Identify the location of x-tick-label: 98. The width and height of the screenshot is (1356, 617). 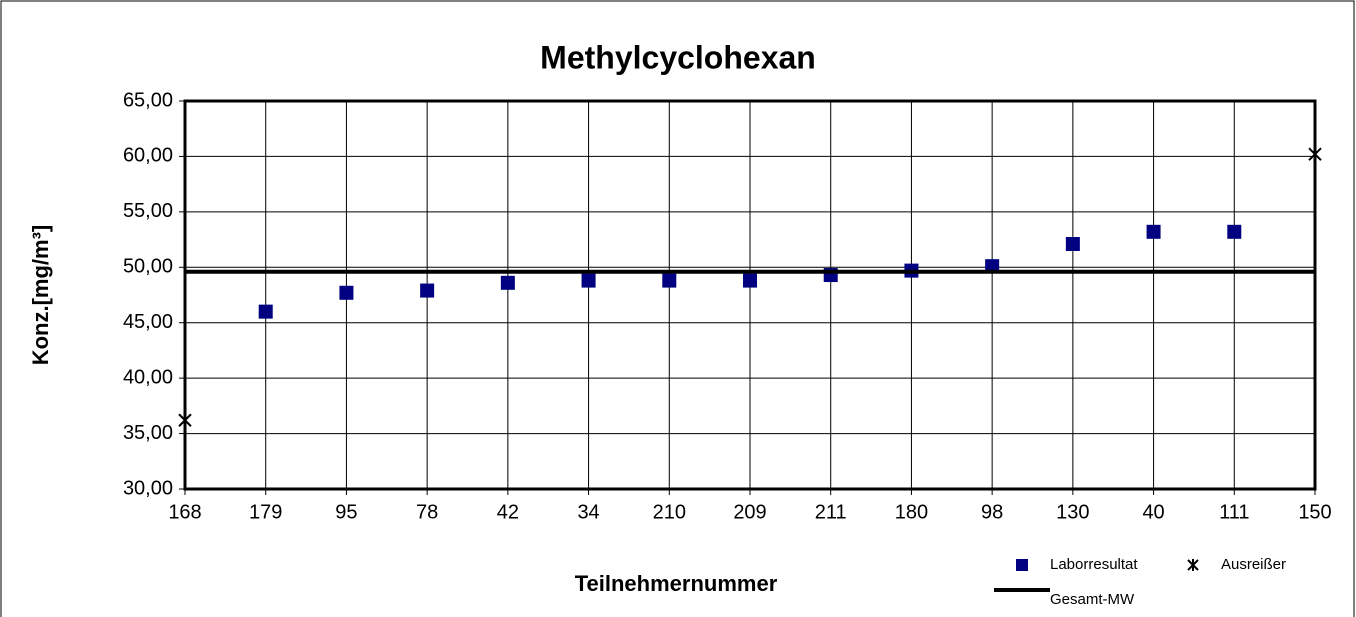
(992, 512).